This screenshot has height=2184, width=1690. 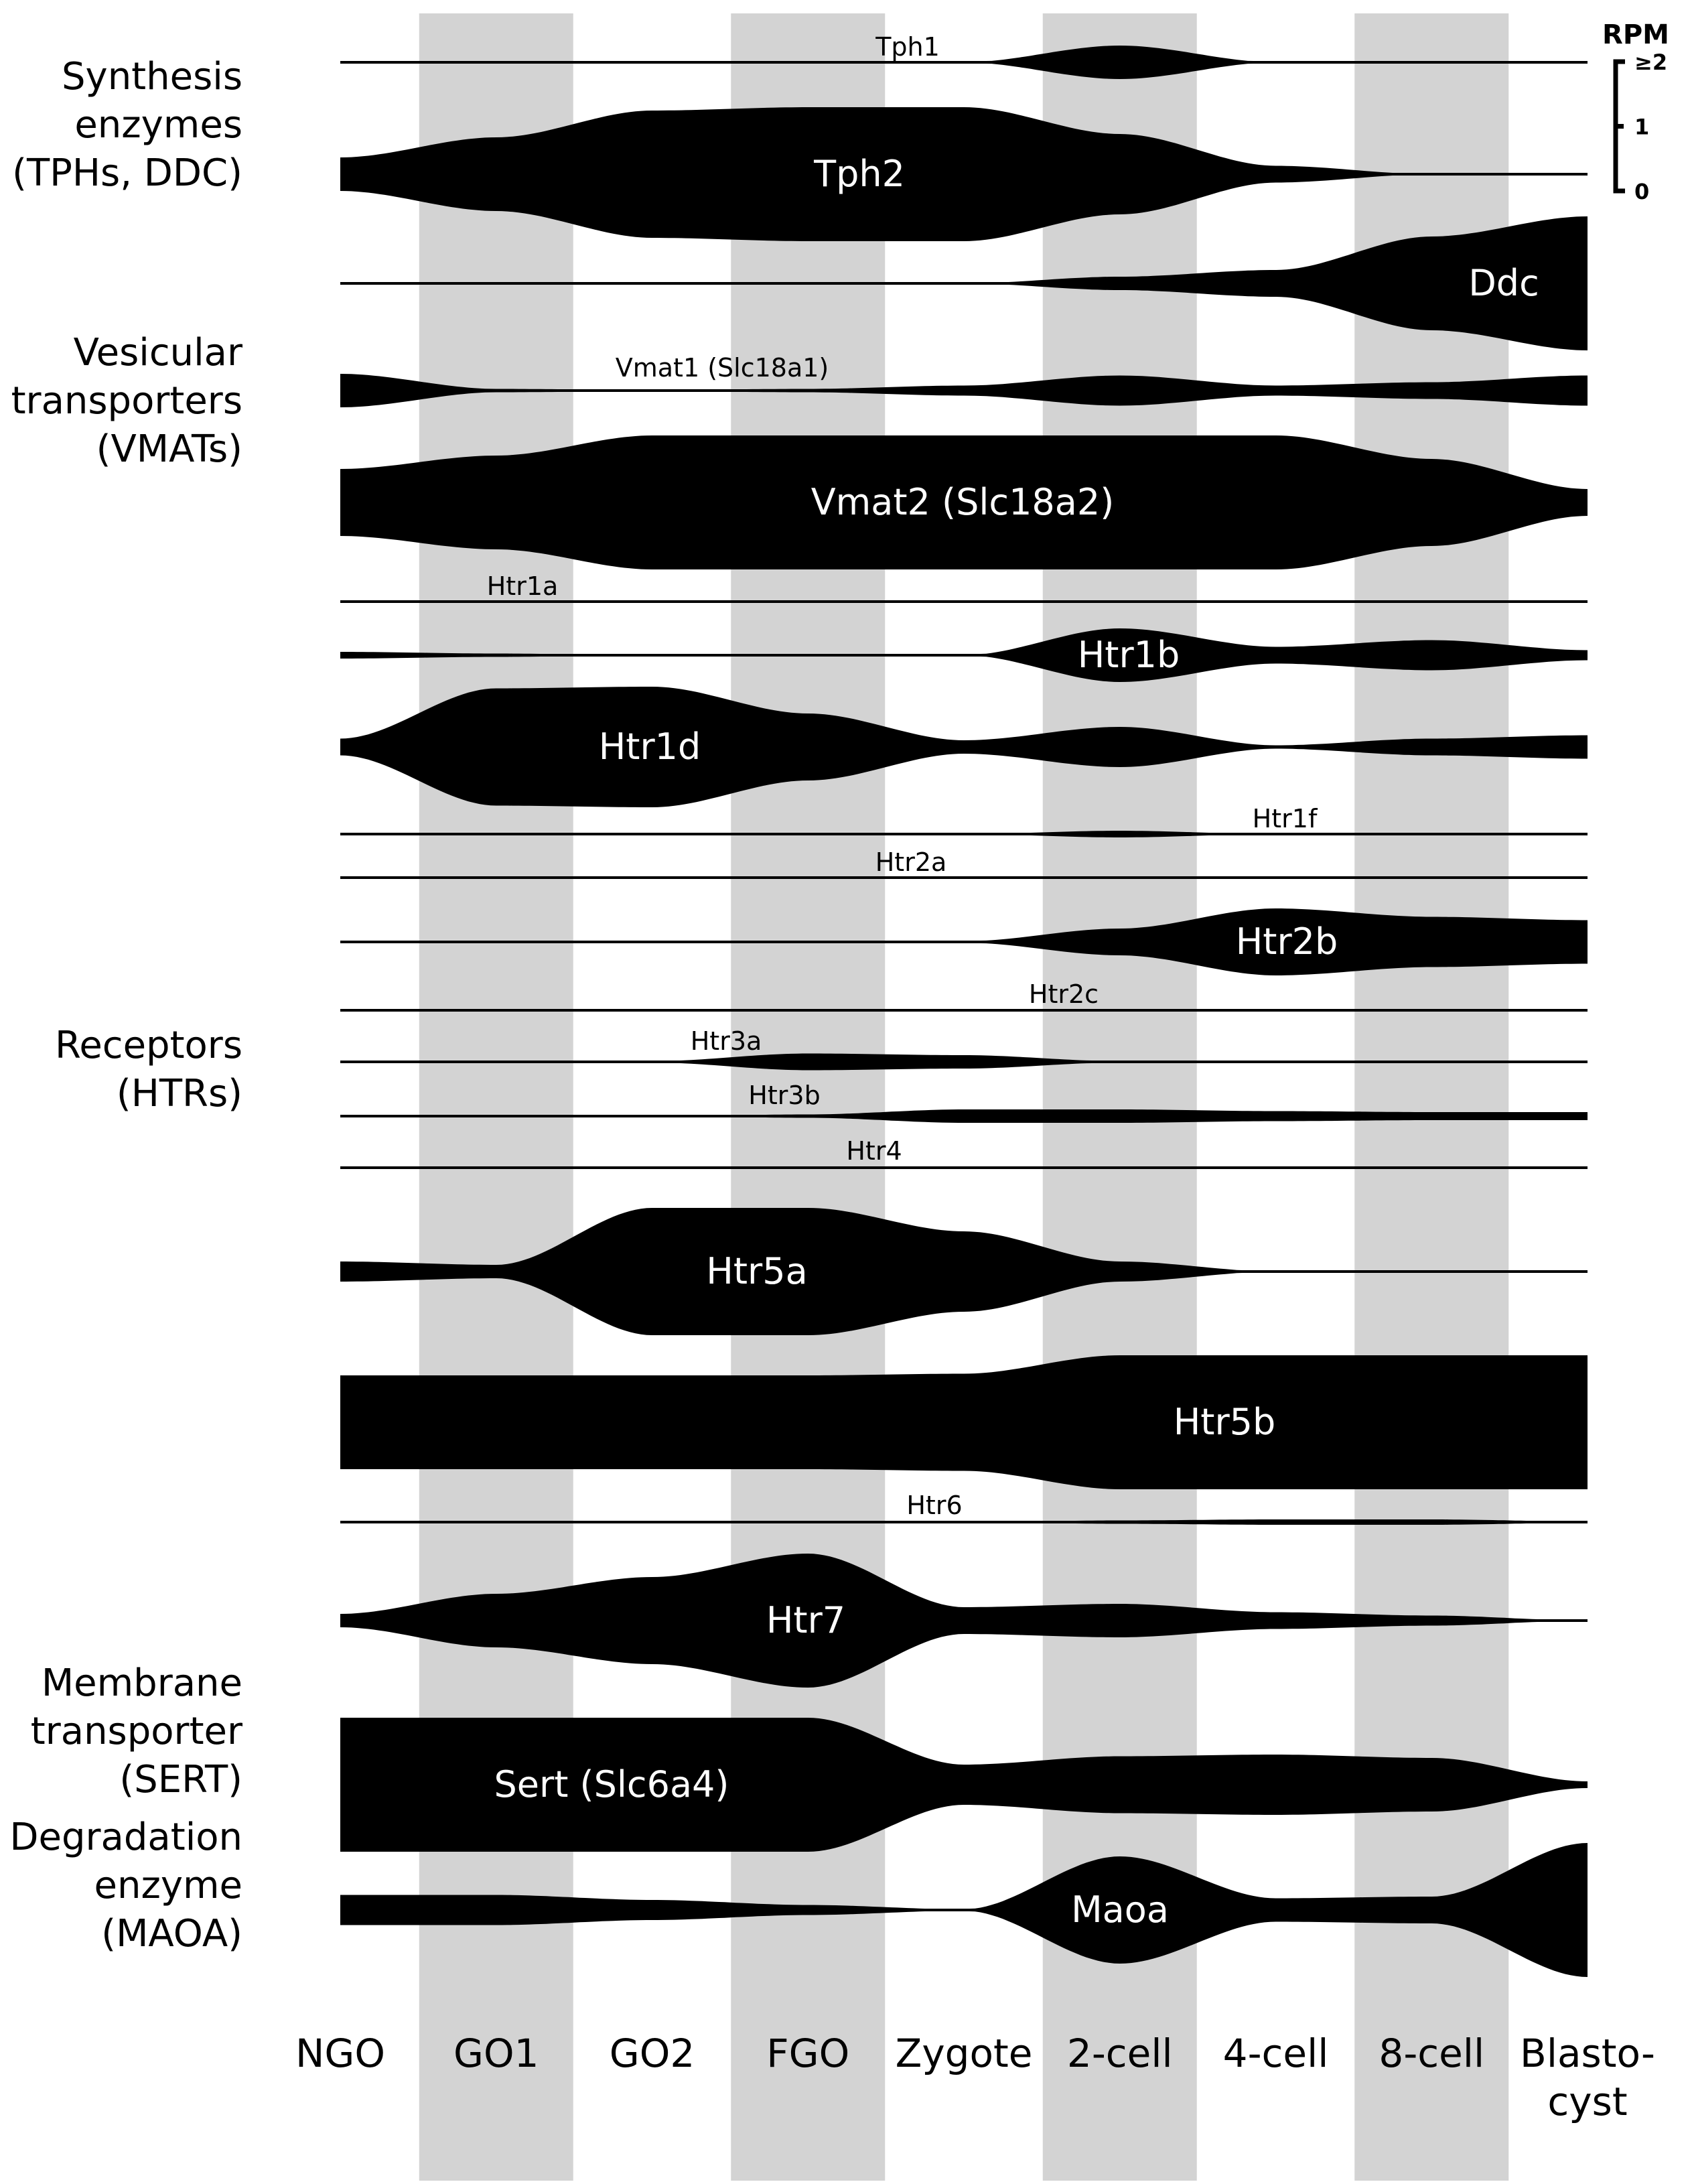 I want to click on stream-sert-slc6a4, so click(x=964, y=1785).